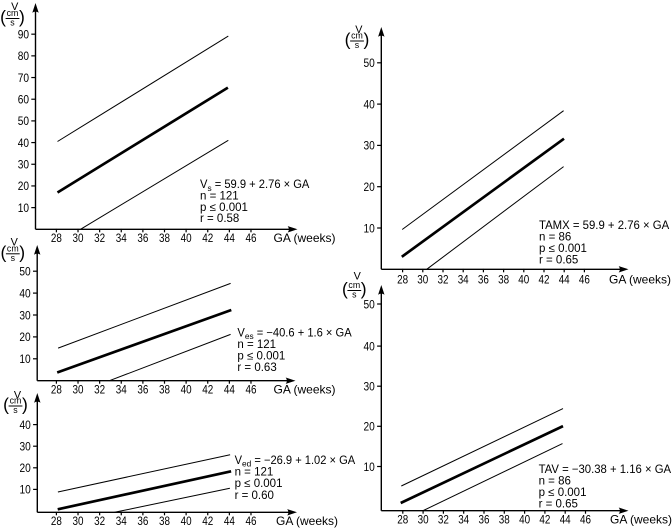 Image resolution: width=672 pixels, height=530 pixels. I want to click on svg-text: 80, so click(24, 56).